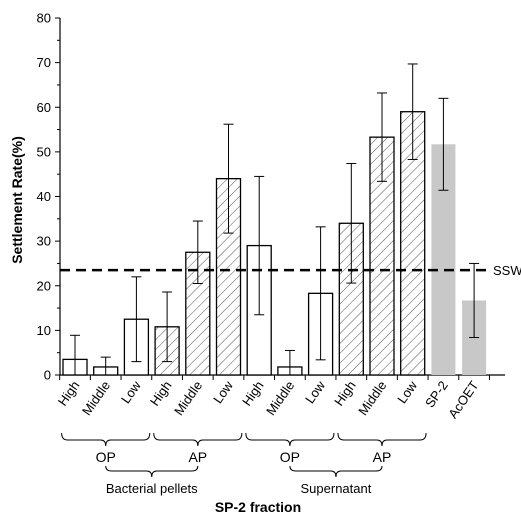  I want to click on y-tick-label: 10, so click(44, 330).